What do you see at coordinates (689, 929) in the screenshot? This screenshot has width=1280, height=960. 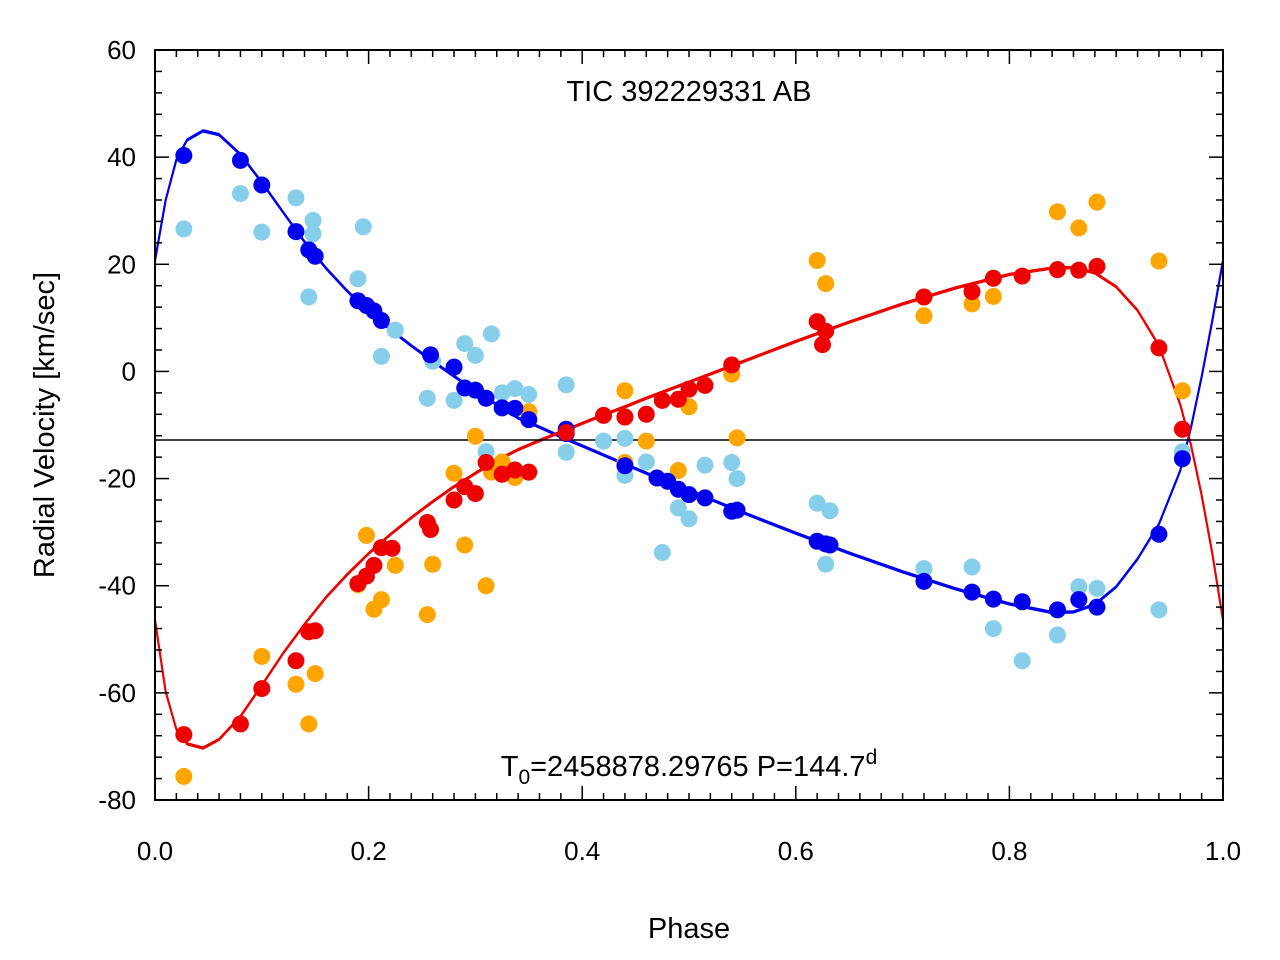 I see `x-axis-label: Phase` at bounding box center [689, 929].